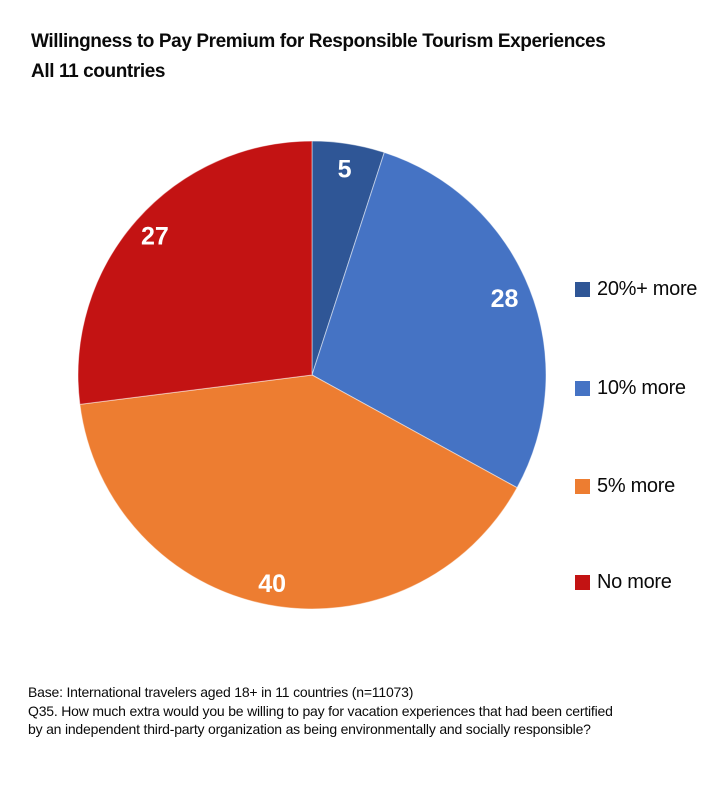 The image size is (724, 791). Describe the element at coordinates (582, 582) in the screenshot. I see `legend-swatch-no-more` at that location.